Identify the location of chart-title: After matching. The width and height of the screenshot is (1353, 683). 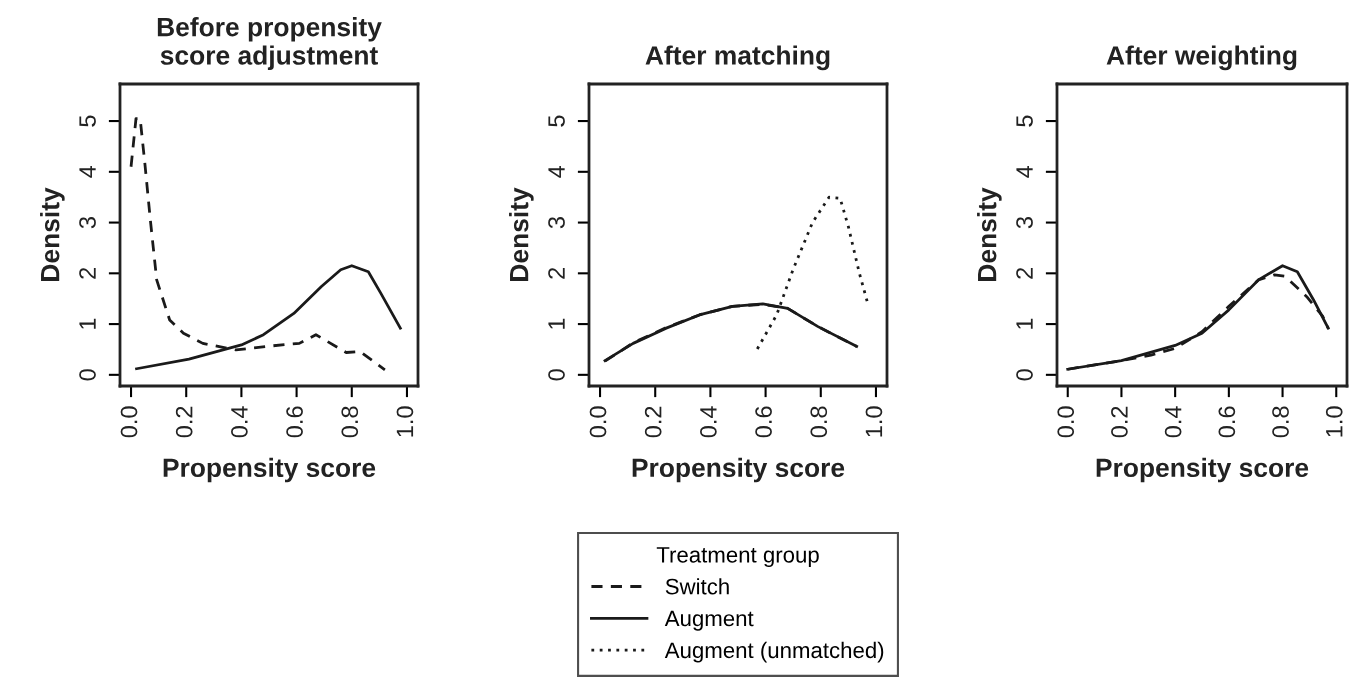
(737, 58).